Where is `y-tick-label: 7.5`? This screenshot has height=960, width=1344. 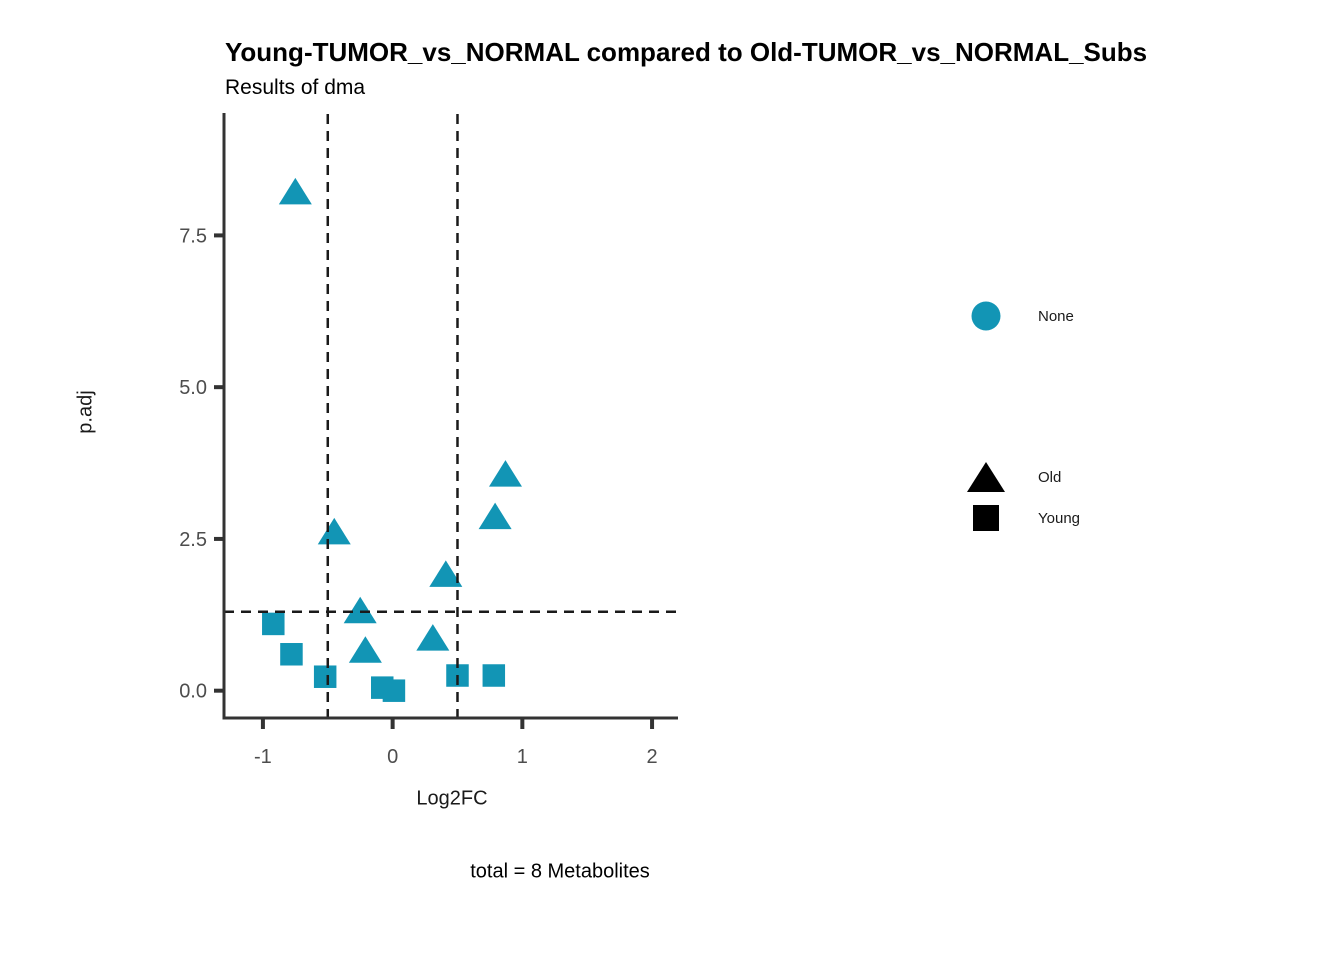
y-tick-label: 7.5 is located at coordinates (193, 236).